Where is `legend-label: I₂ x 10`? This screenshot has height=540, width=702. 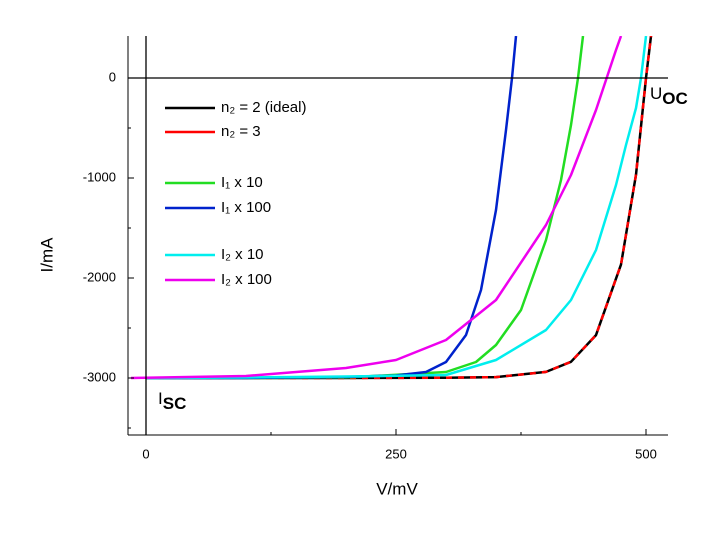 legend-label: I₂ x 10 is located at coordinates (242, 254).